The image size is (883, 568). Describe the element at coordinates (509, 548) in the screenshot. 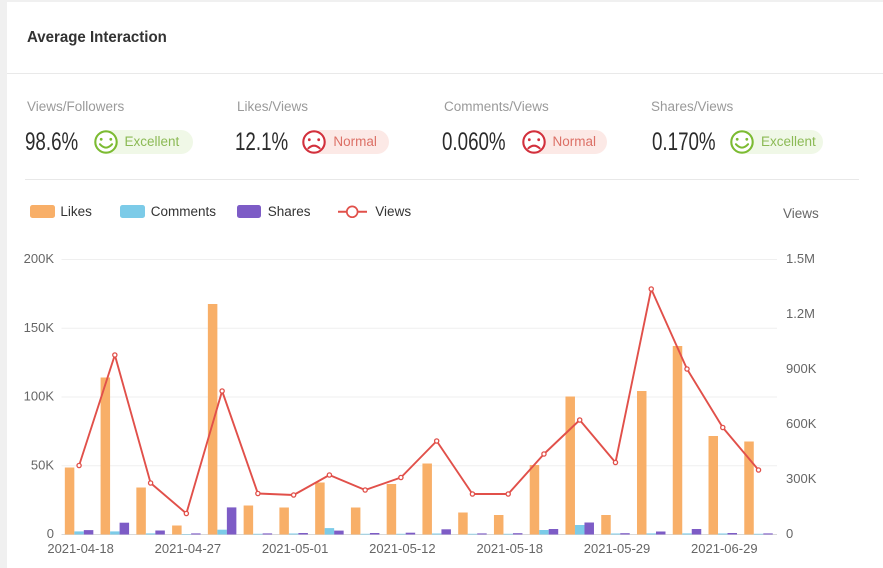

I see `svg-text: 2021-05-18` at that location.